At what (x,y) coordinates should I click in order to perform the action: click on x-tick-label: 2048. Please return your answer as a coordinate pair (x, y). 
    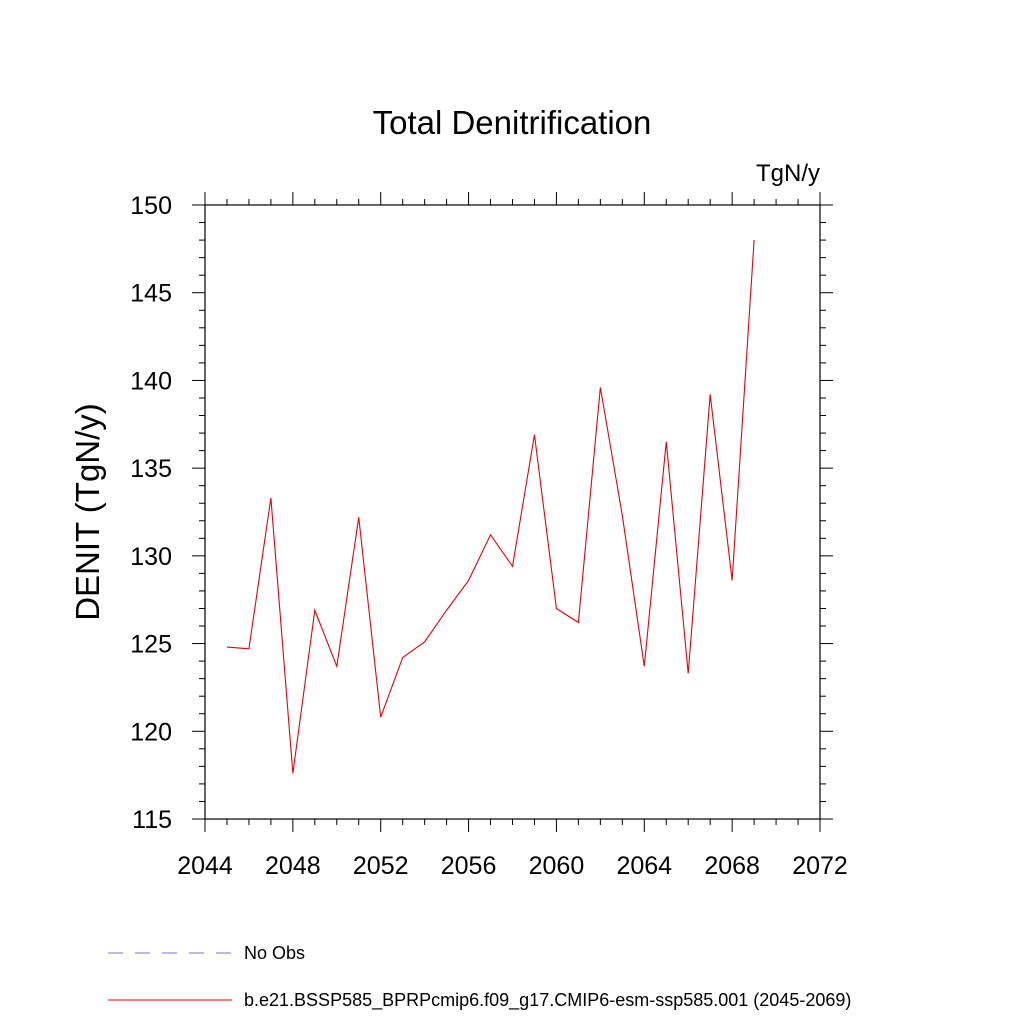
    Looking at the image, I should click on (293, 866).